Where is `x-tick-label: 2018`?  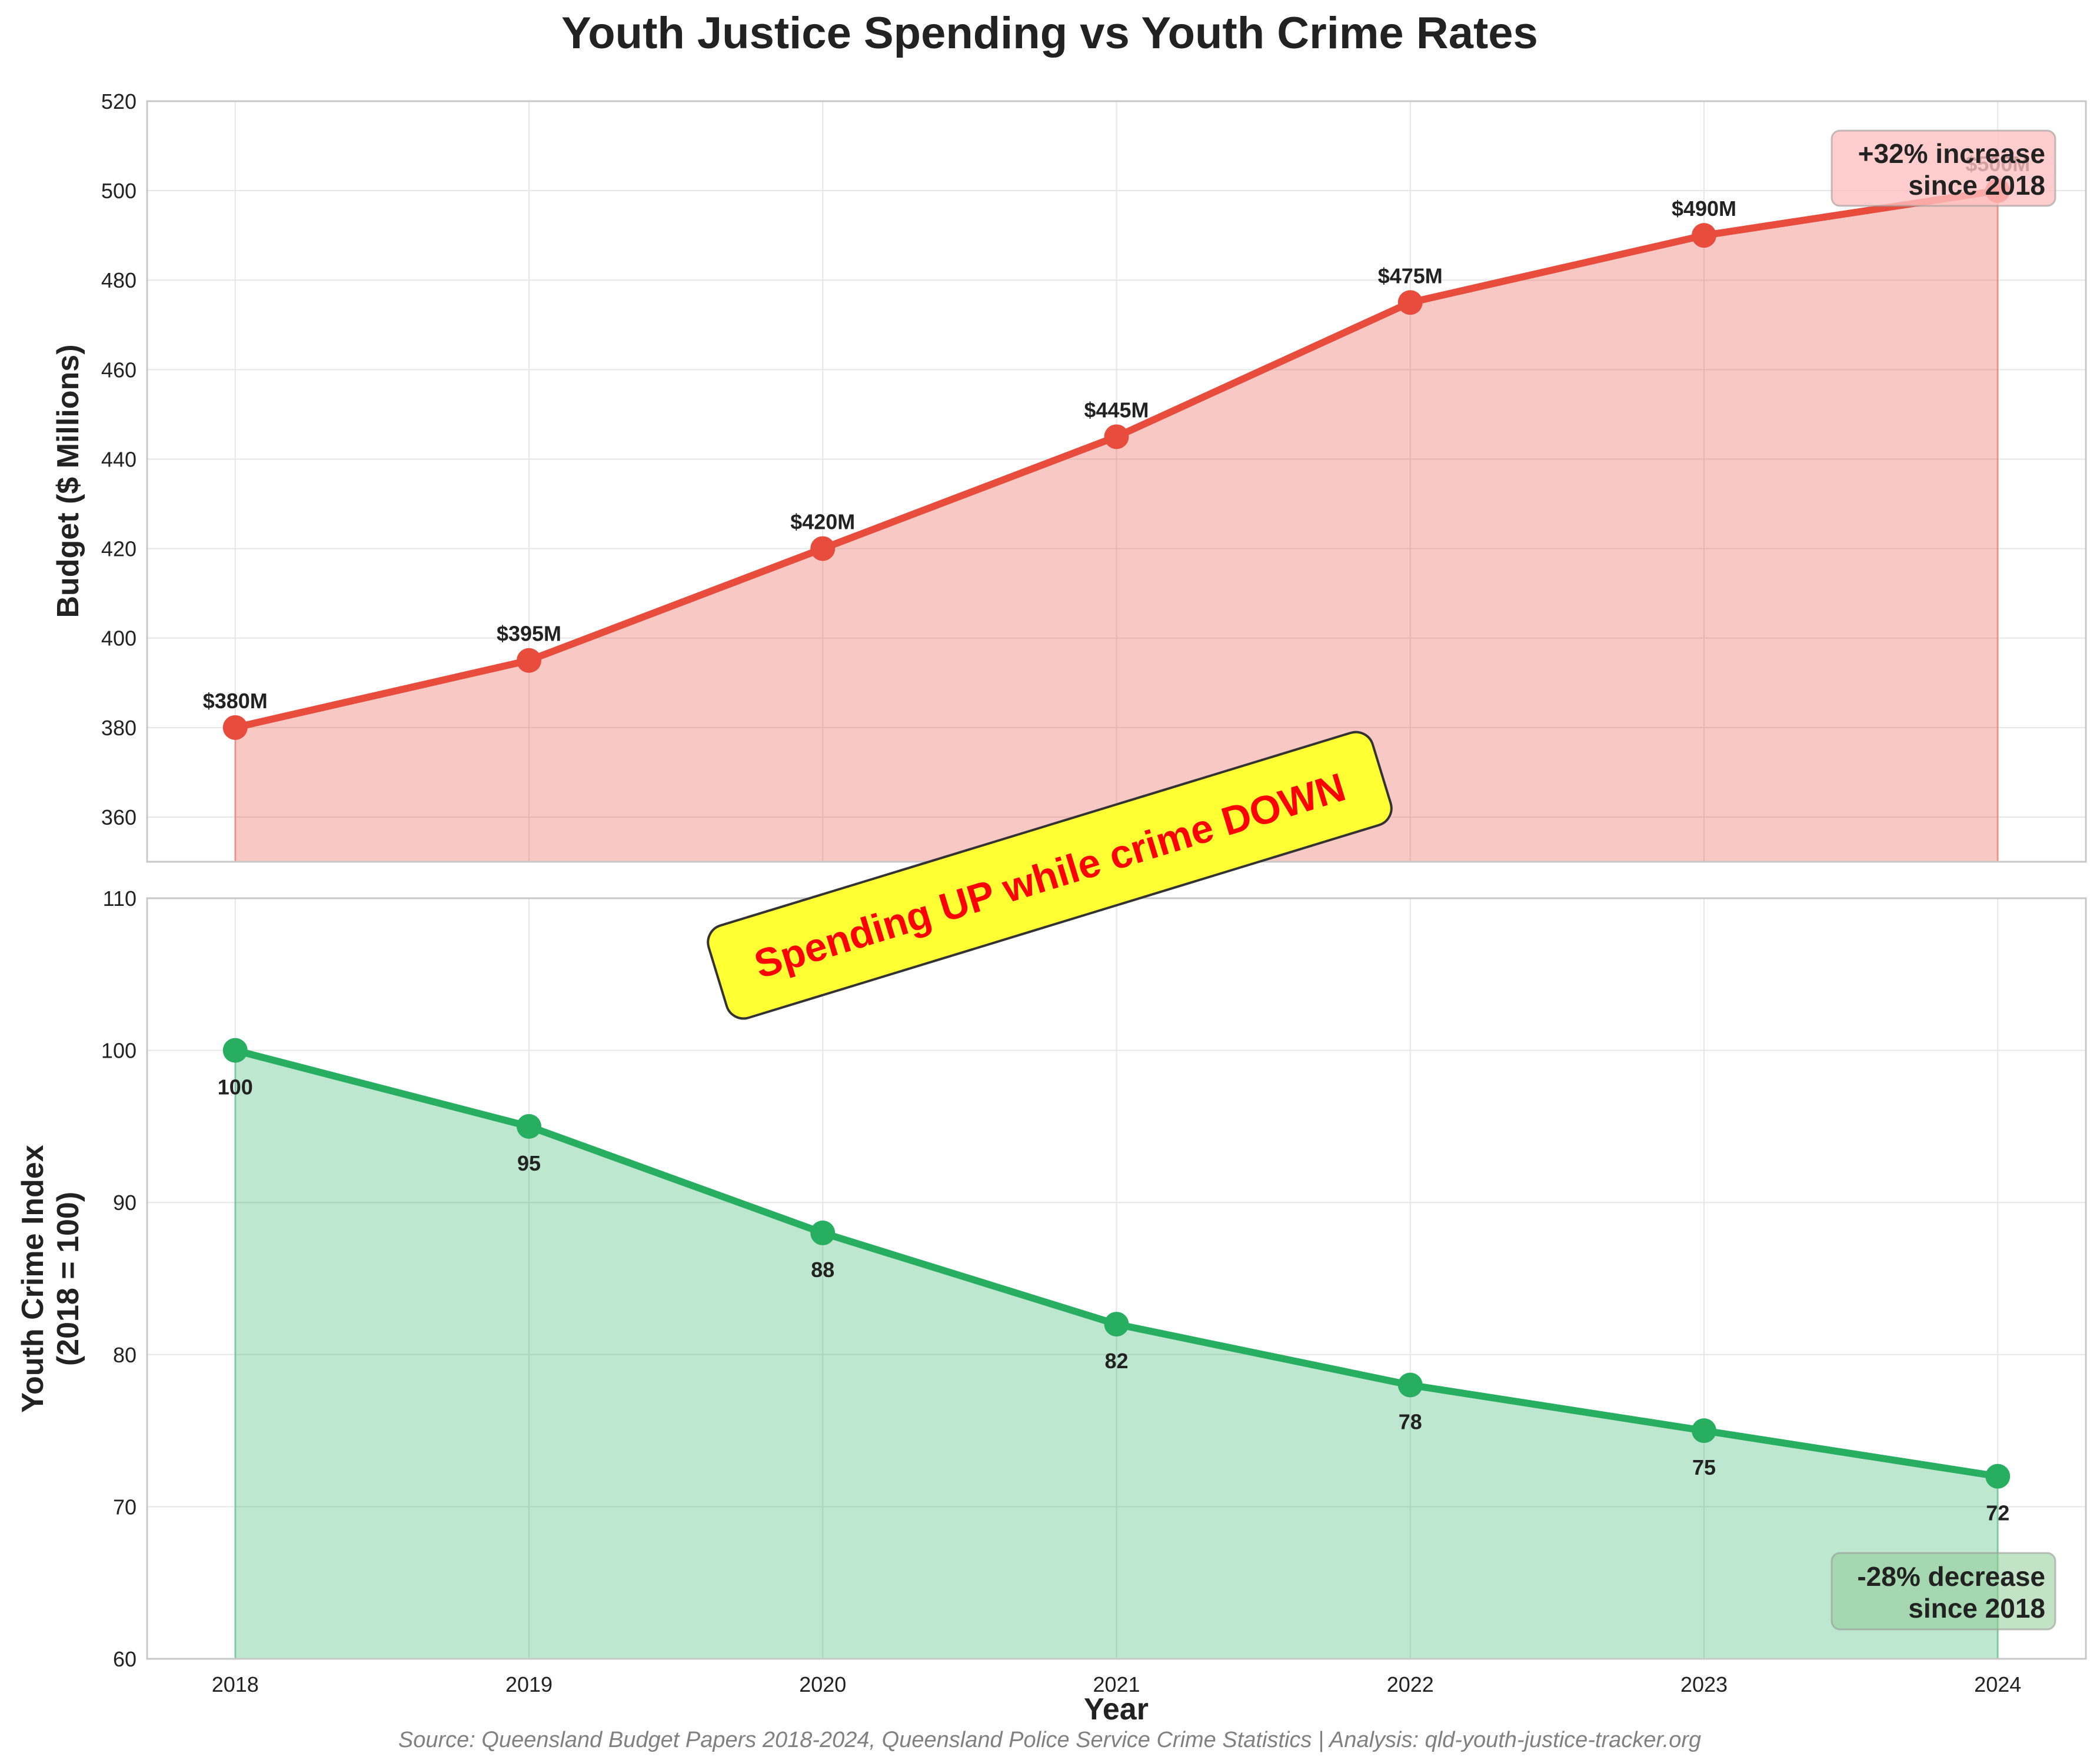 x-tick-label: 2018 is located at coordinates (235, 1684).